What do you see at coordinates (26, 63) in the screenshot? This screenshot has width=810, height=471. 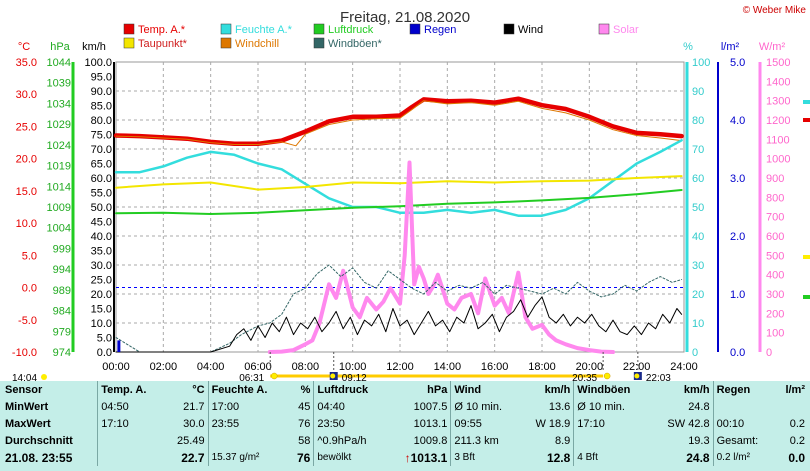 I see `tick-label-temp: 35.0` at bounding box center [26, 63].